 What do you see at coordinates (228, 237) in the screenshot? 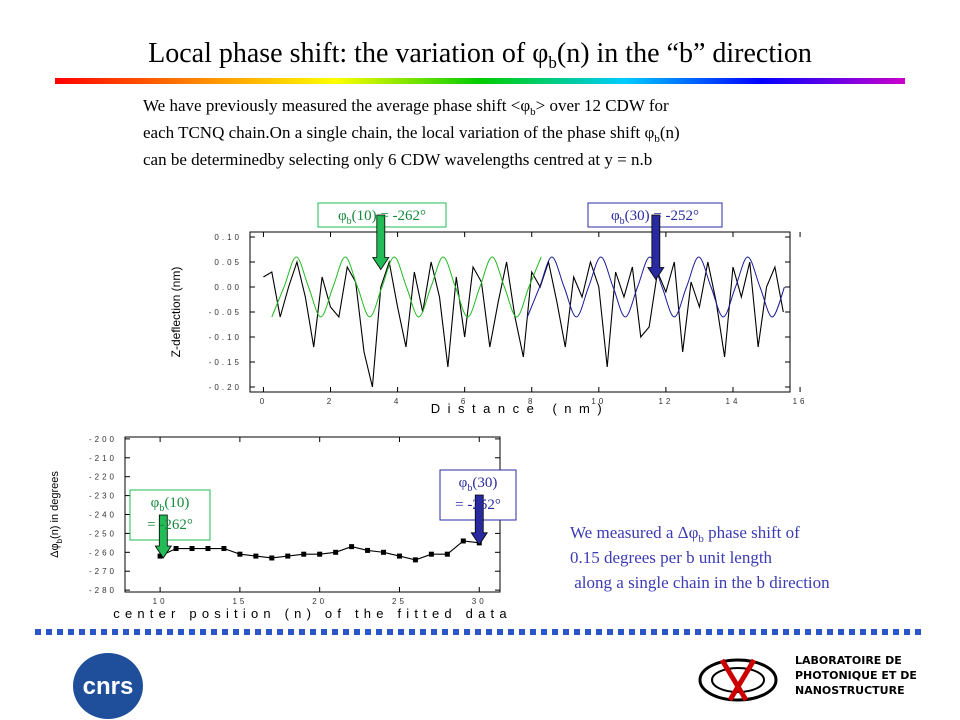
I see `y-tick-label: 0.10` at bounding box center [228, 237].